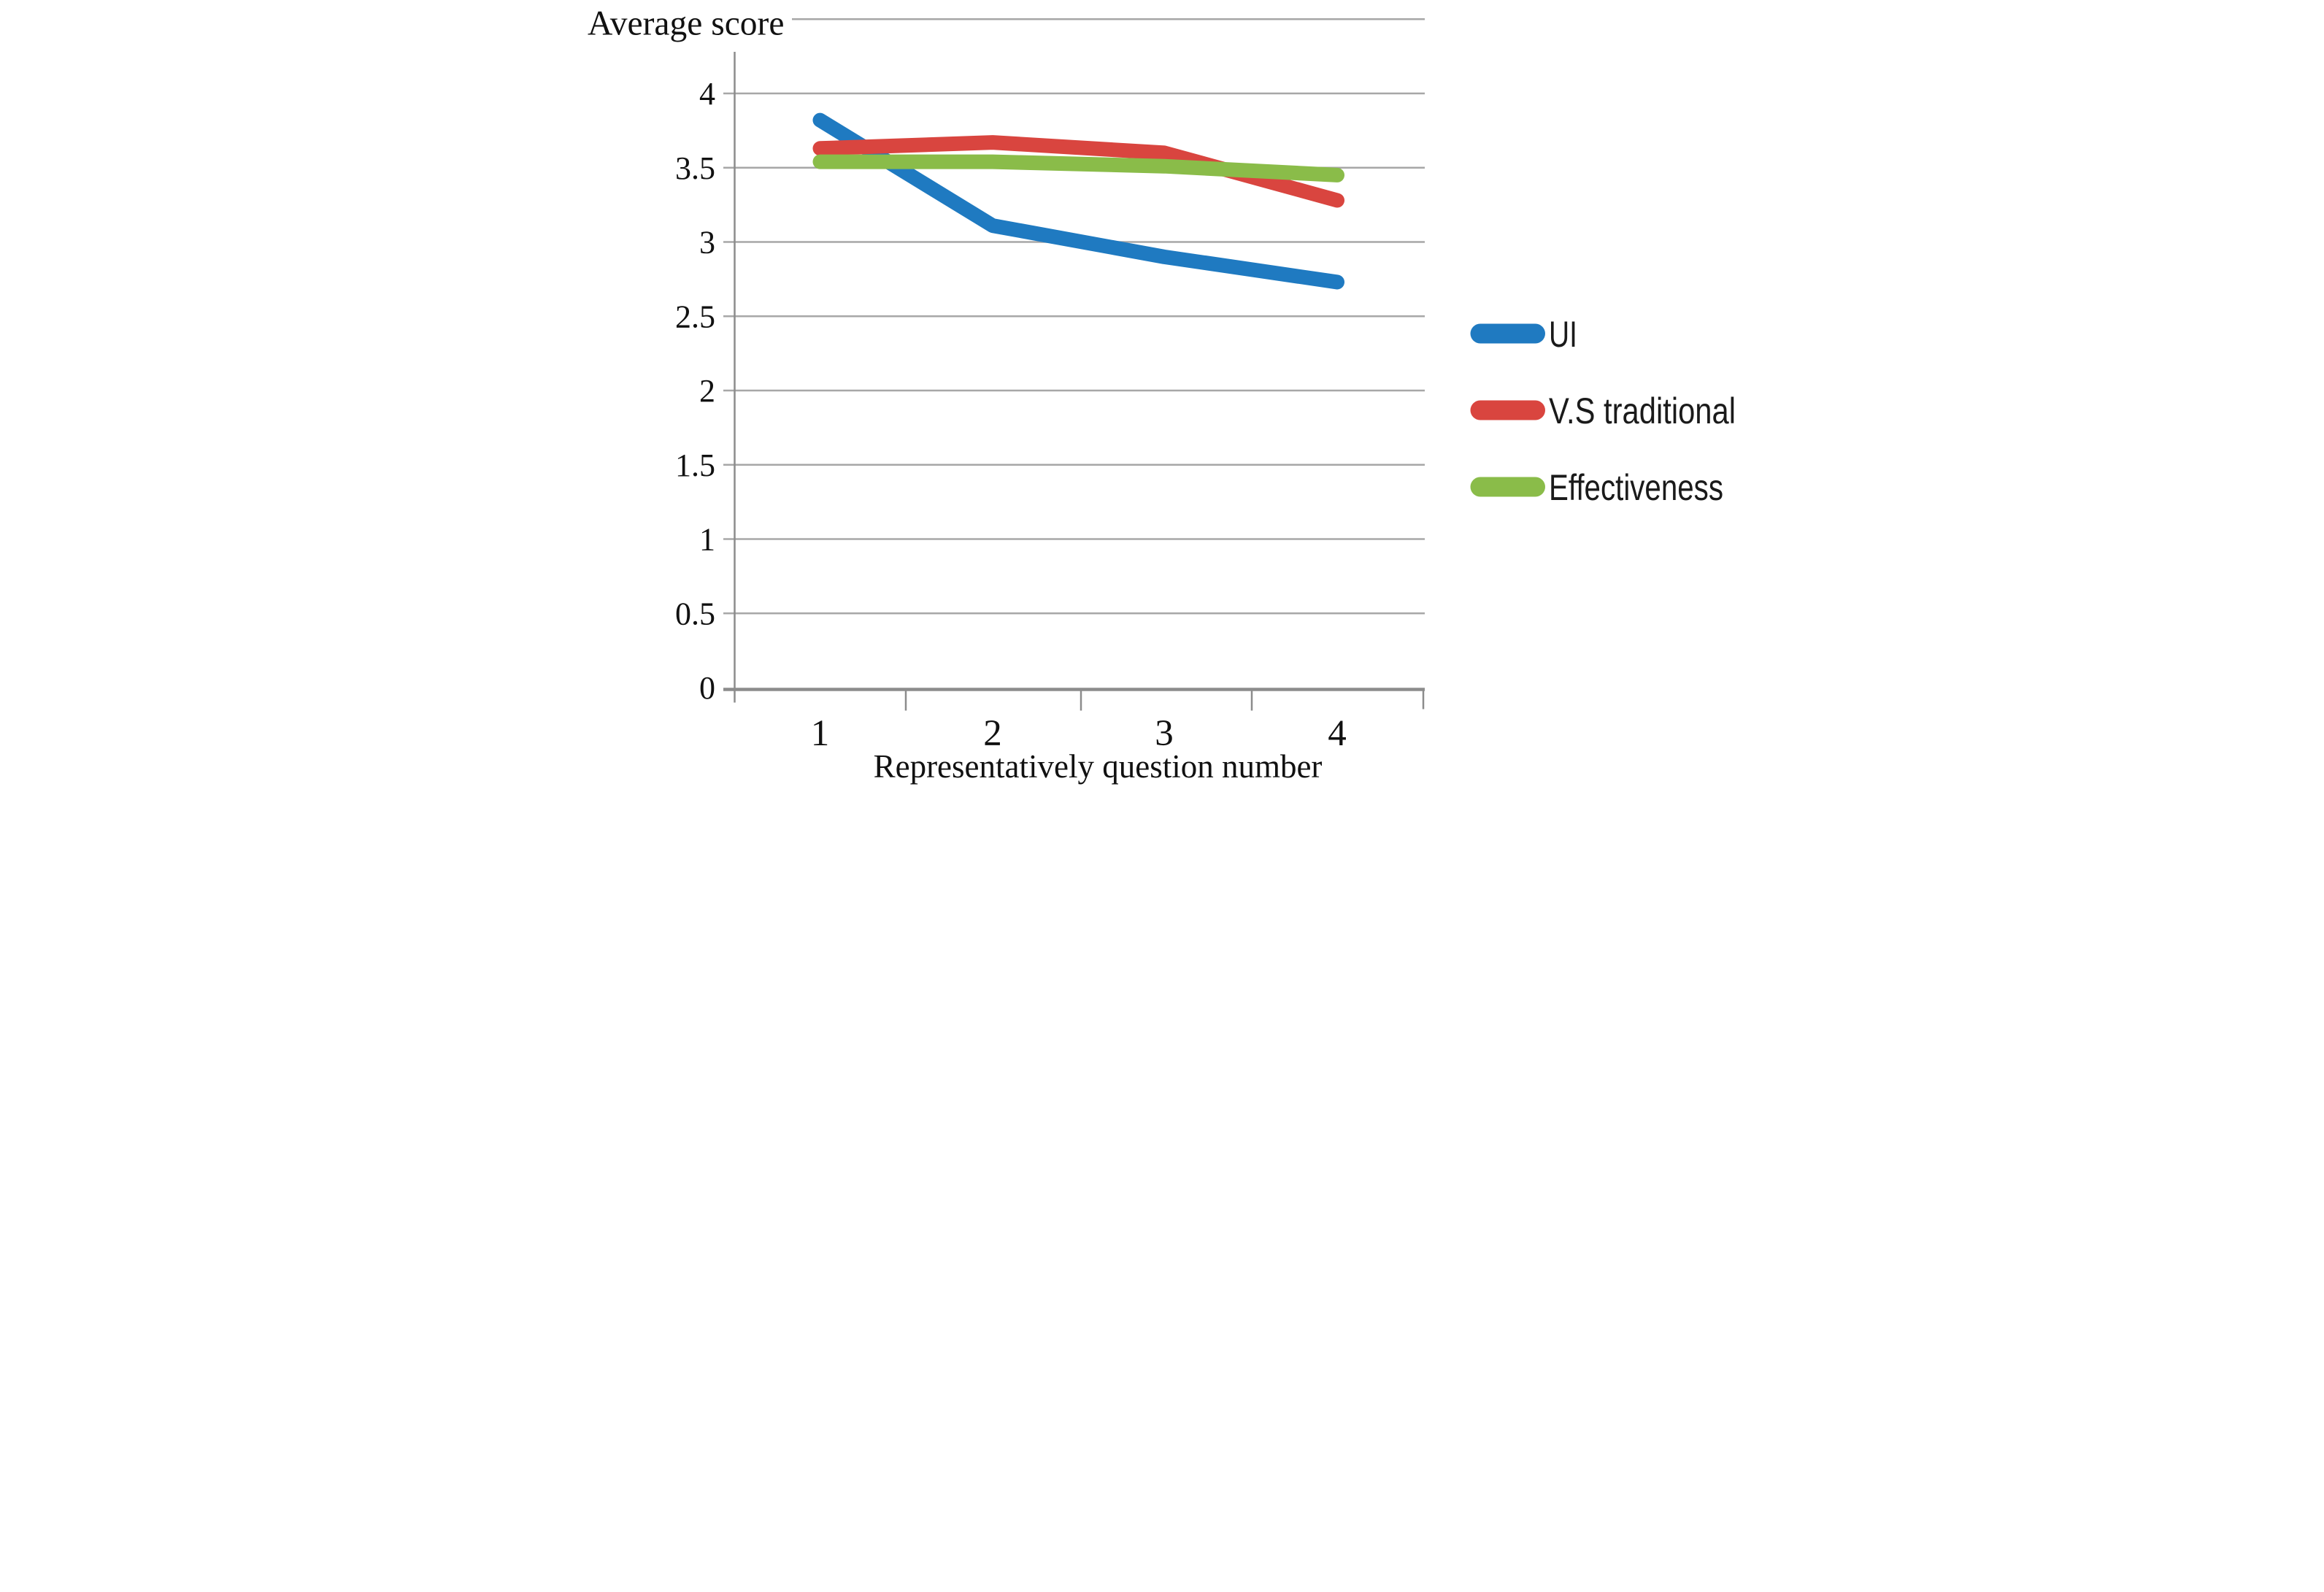  I want to click on legend-item: V.S traditional, so click(1603, 411).